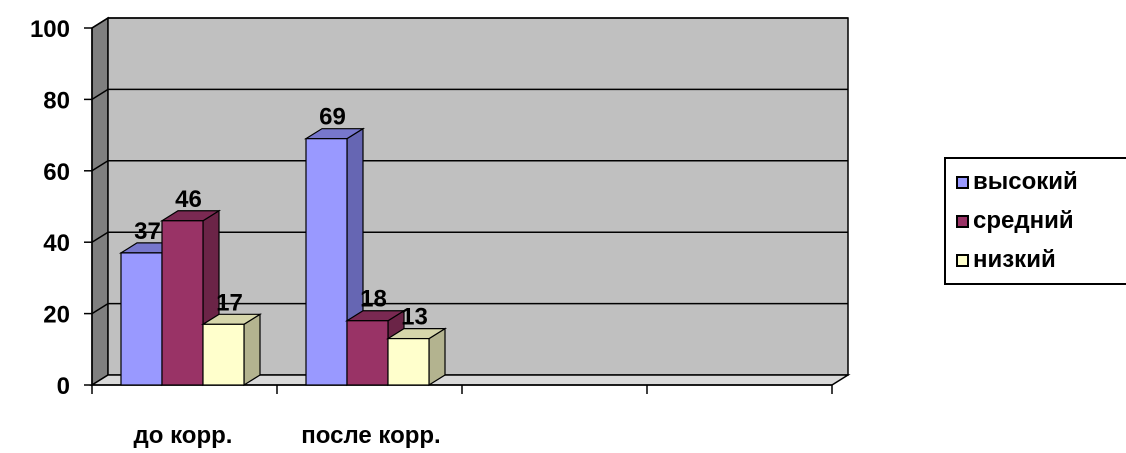  What do you see at coordinates (56, 172) in the screenshot?
I see `y-tick-label: 60` at bounding box center [56, 172].